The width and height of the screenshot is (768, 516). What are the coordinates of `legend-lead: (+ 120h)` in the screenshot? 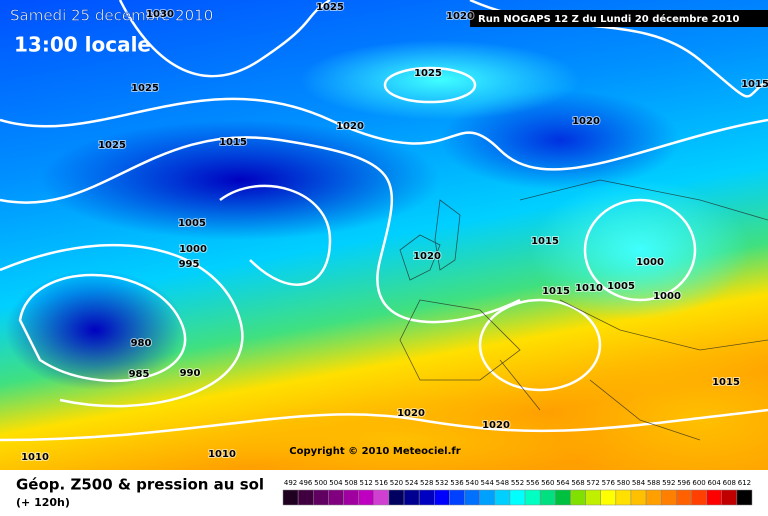 It's located at (43, 502).